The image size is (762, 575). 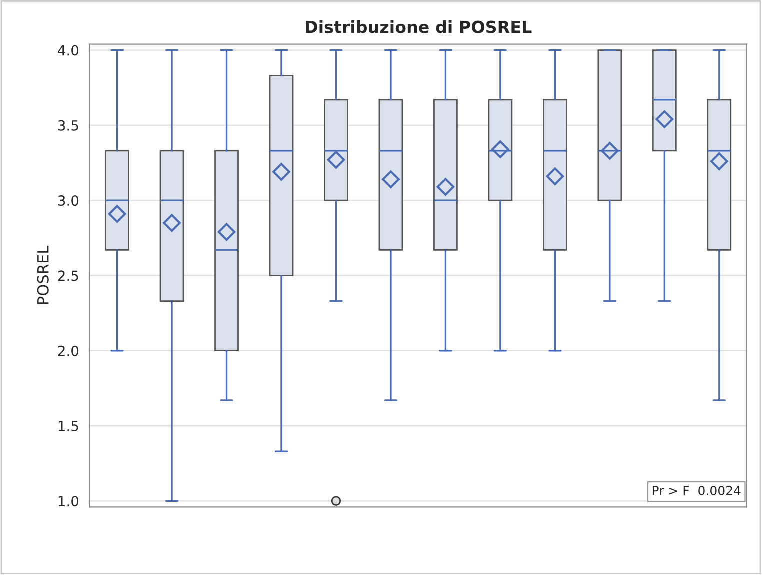 I want to click on y-axis-title: POSREL, so click(x=43, y=275).